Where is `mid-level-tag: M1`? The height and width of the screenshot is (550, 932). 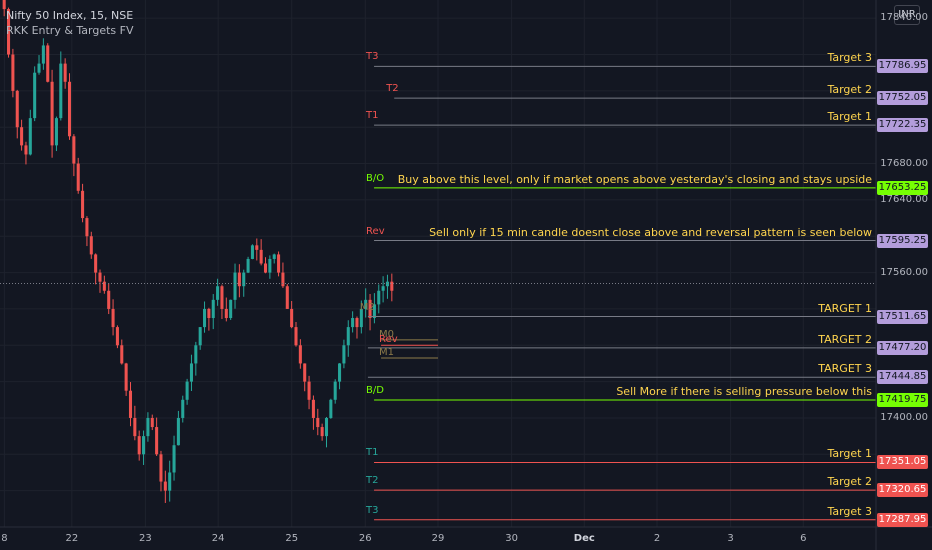 mid-level-tag: M1 is located at coordinates (387, 352).